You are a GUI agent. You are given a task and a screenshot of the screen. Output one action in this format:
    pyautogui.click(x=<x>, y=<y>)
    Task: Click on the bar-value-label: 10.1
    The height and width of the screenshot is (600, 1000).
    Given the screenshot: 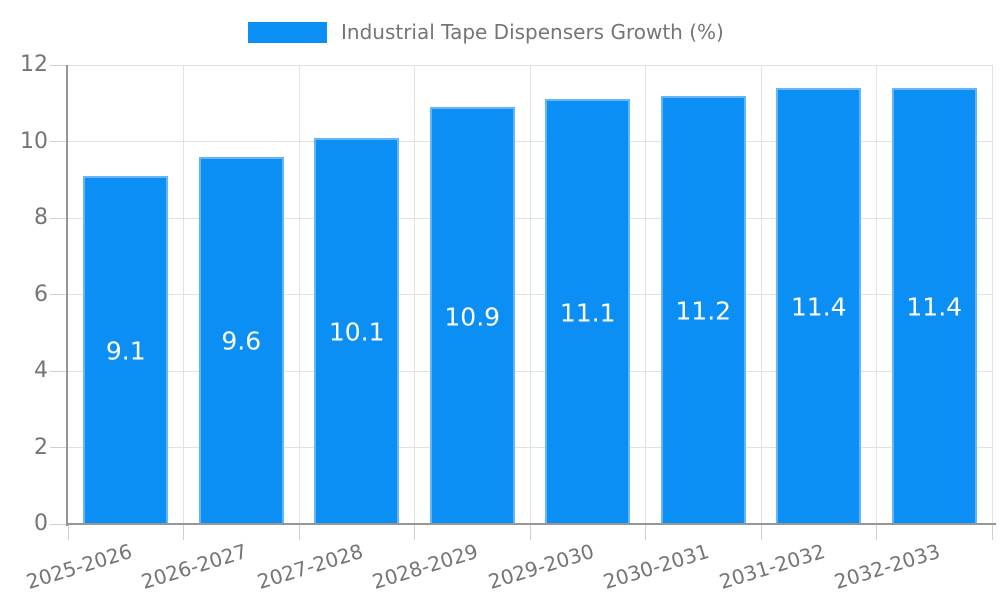 What is the action you would take?
    pyautogui.click(x=356, y=332)
    